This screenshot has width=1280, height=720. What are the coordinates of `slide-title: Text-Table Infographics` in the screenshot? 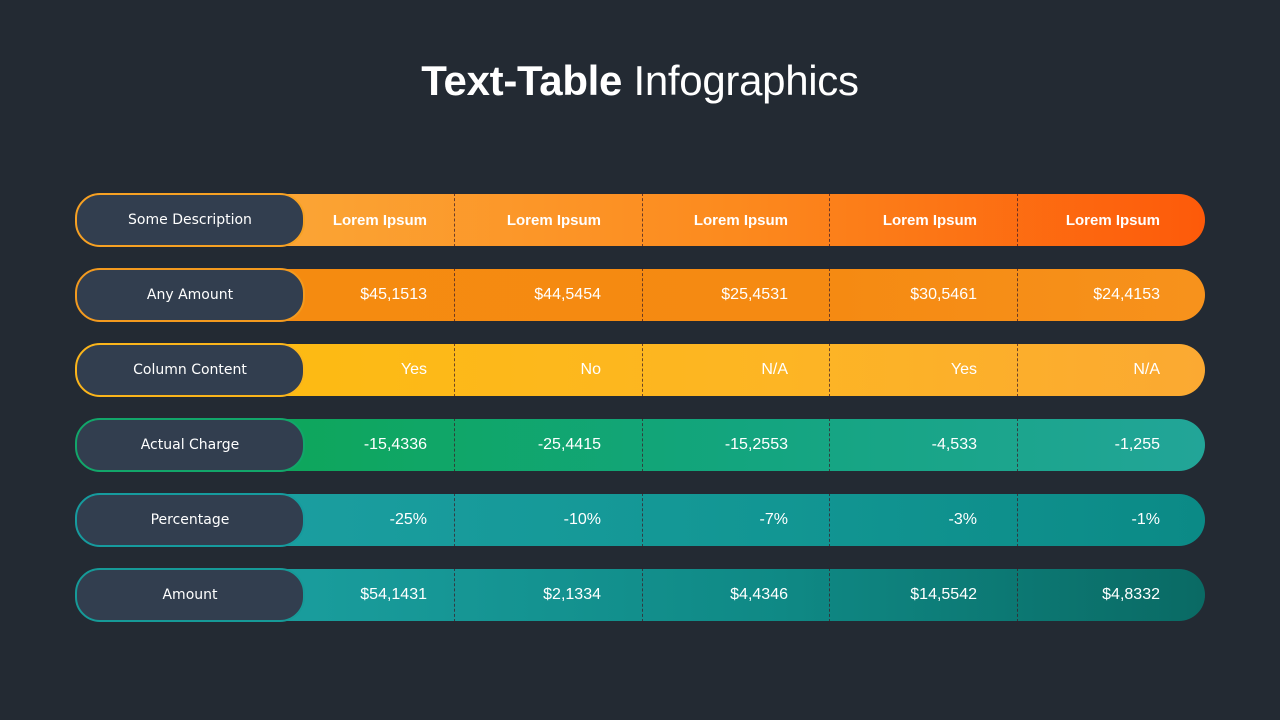 It's located at (640, 81).